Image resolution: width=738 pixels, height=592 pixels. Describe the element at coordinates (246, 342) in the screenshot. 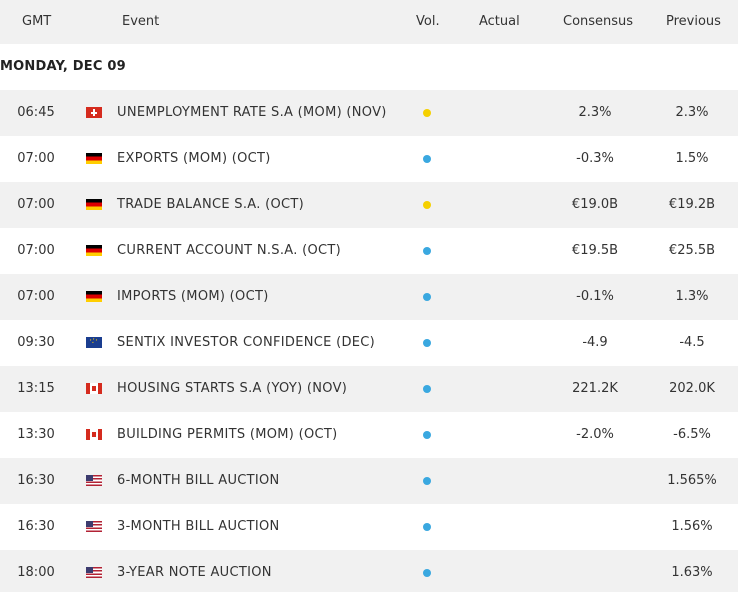

I see `event-name: SENTIX INVESTOR CONFIDENCE (DEC)` at that location.